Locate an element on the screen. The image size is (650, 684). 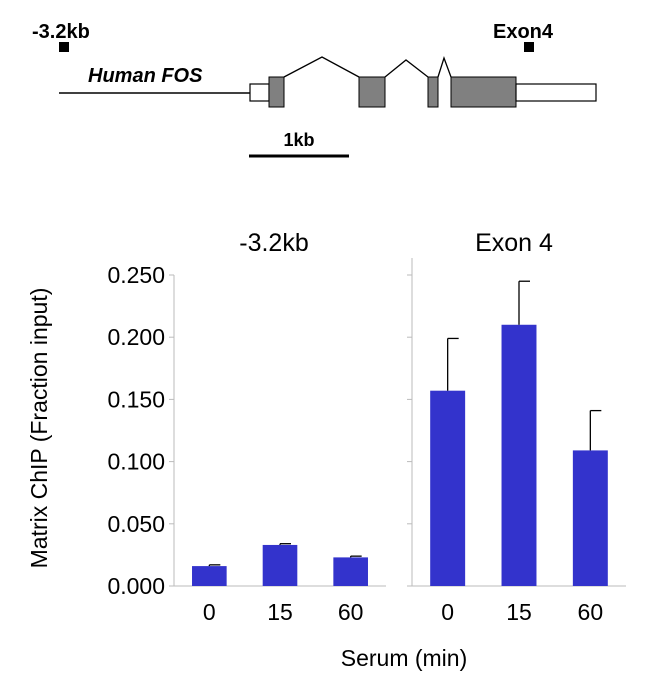
y-tick-label: 0.200 is located at coordinates (136, 337).